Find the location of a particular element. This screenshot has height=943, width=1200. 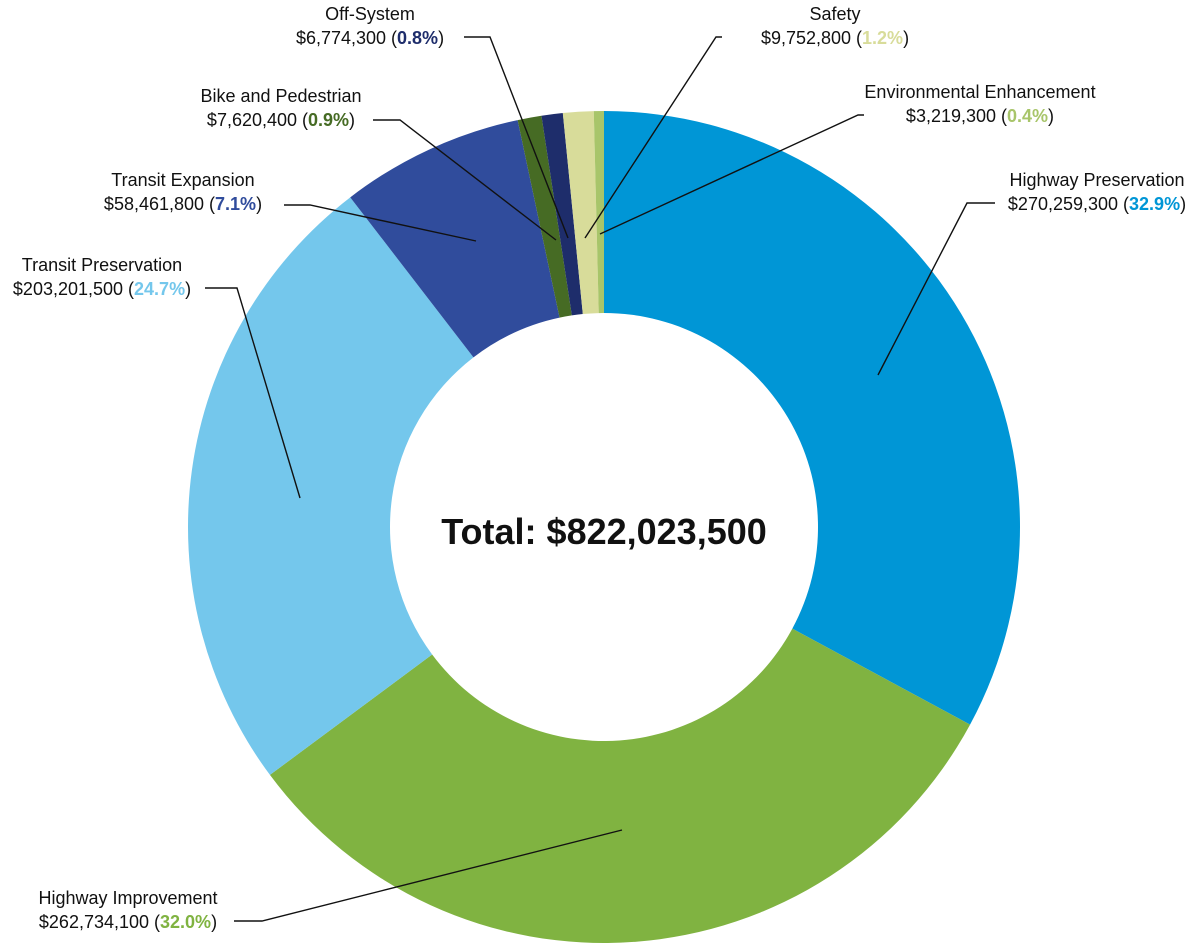

slice-name: Transit Expansion is located at coordinates (183, 180).